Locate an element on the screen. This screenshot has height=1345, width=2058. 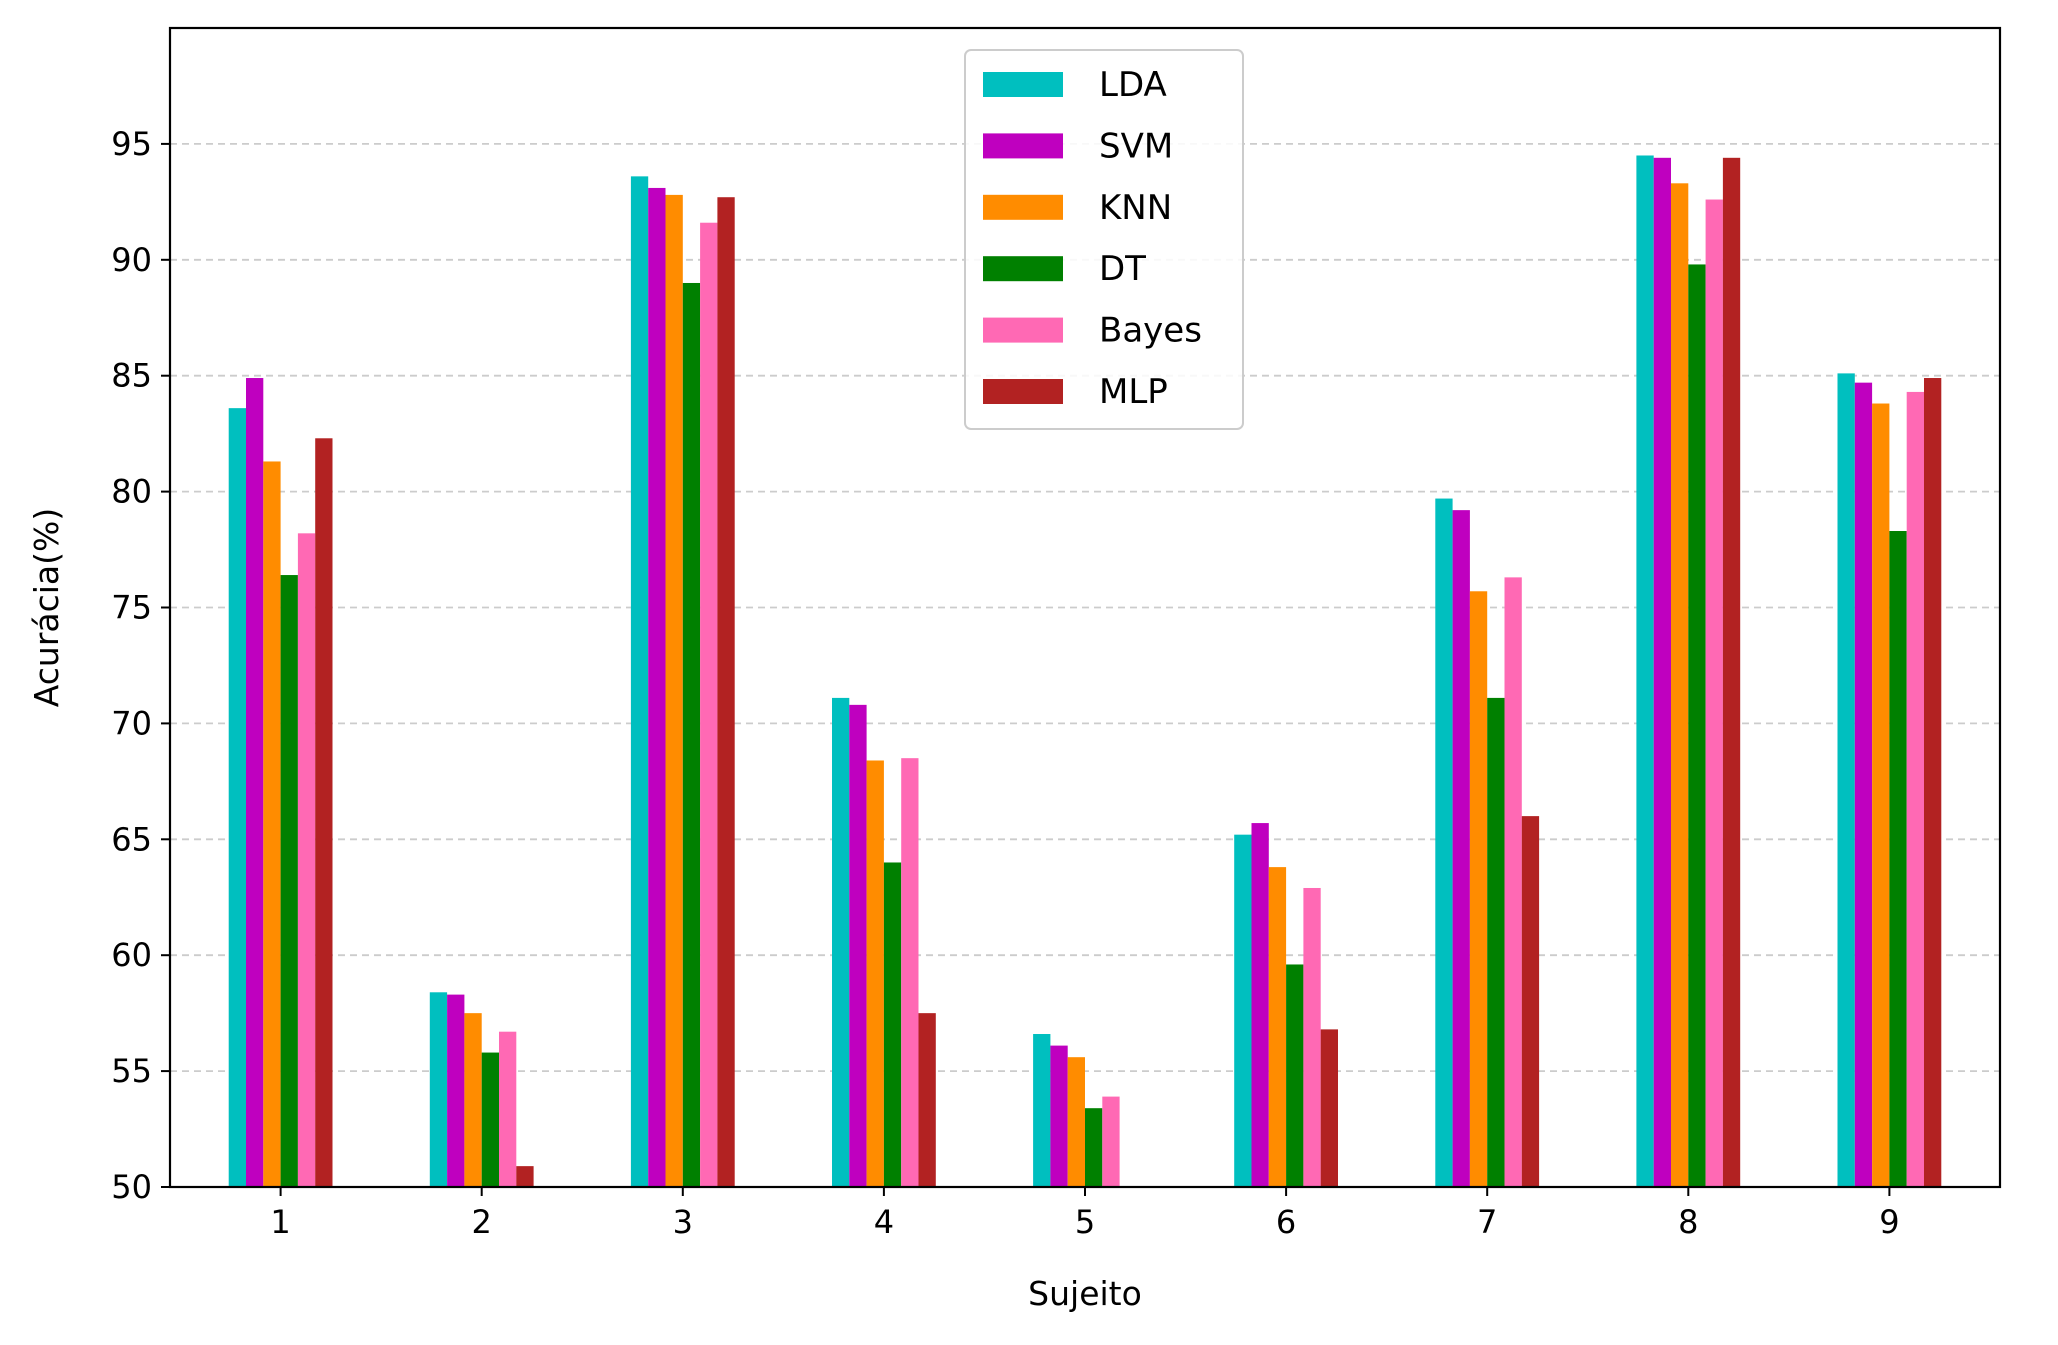
legend-swatch-dt is located at coordinates (1023, 269).